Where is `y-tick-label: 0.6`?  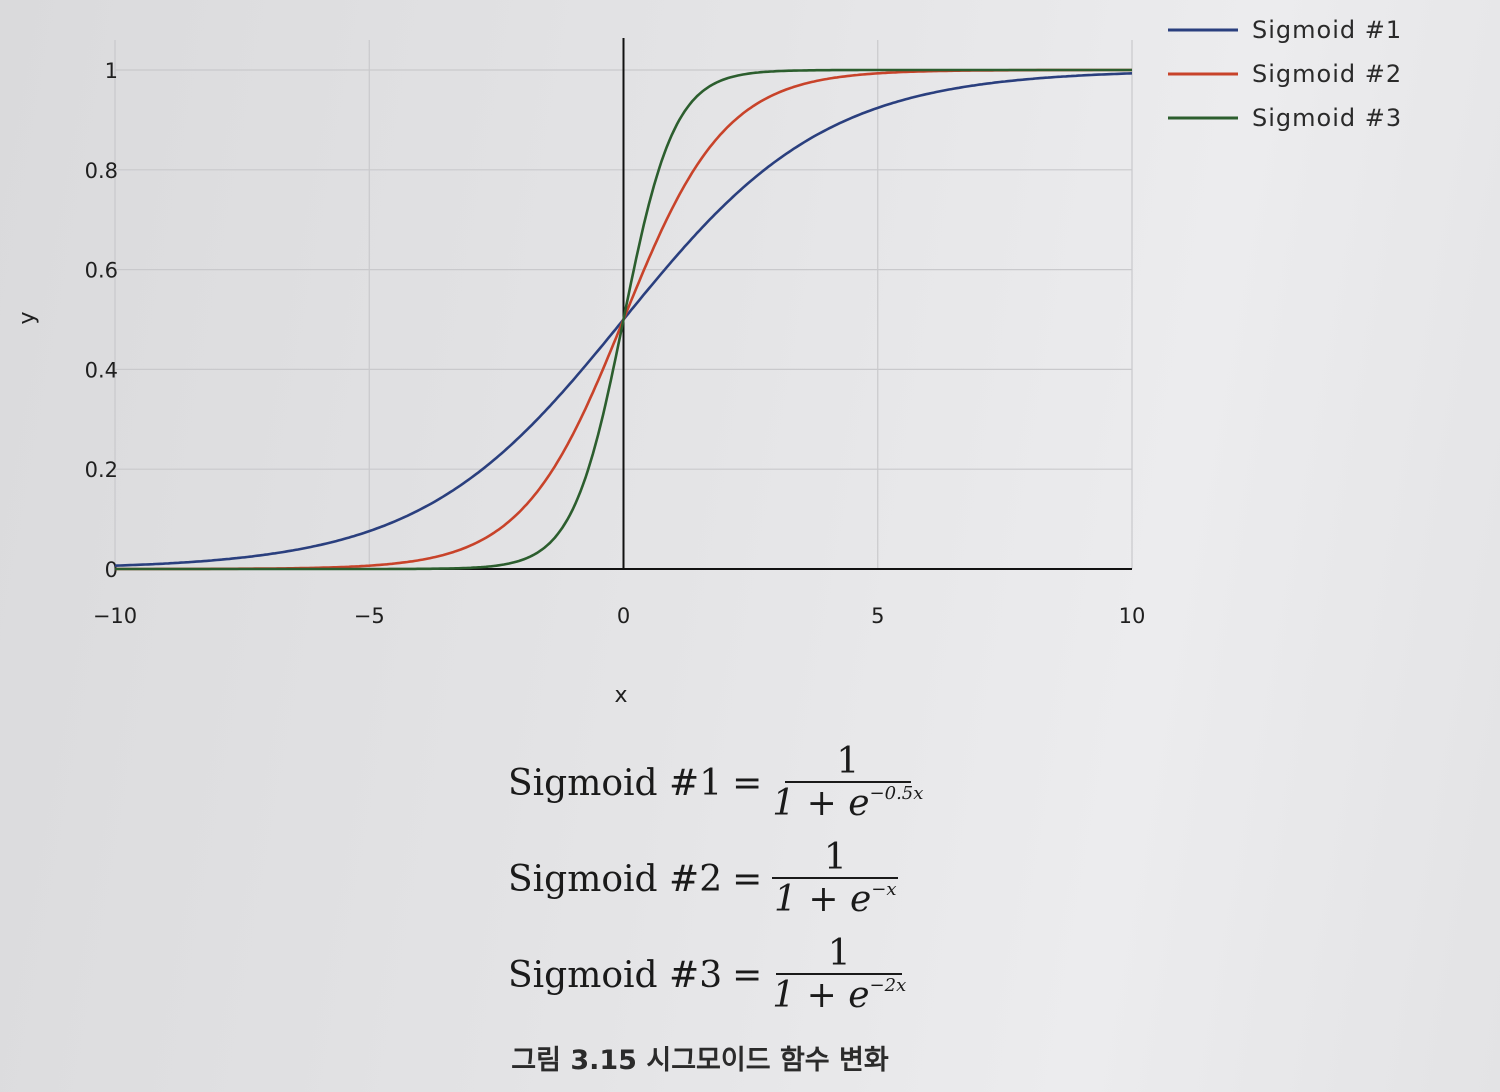 y-tick-label: 0.6 is located at coordinates (101, 271).